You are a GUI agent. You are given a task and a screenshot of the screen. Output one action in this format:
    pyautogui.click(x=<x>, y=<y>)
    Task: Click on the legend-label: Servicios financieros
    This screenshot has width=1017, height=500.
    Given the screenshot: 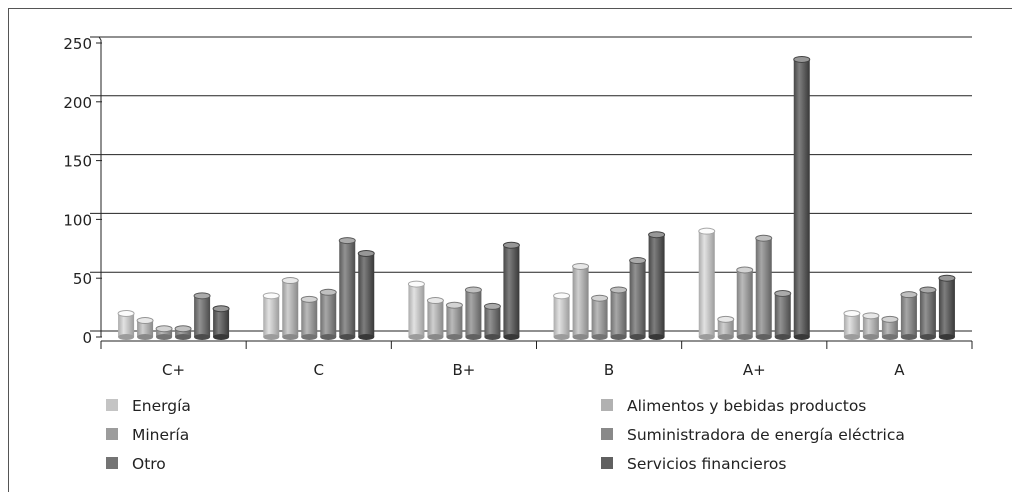 What is the action you would take?
    pyautogui.click(x=706, y=464)
    